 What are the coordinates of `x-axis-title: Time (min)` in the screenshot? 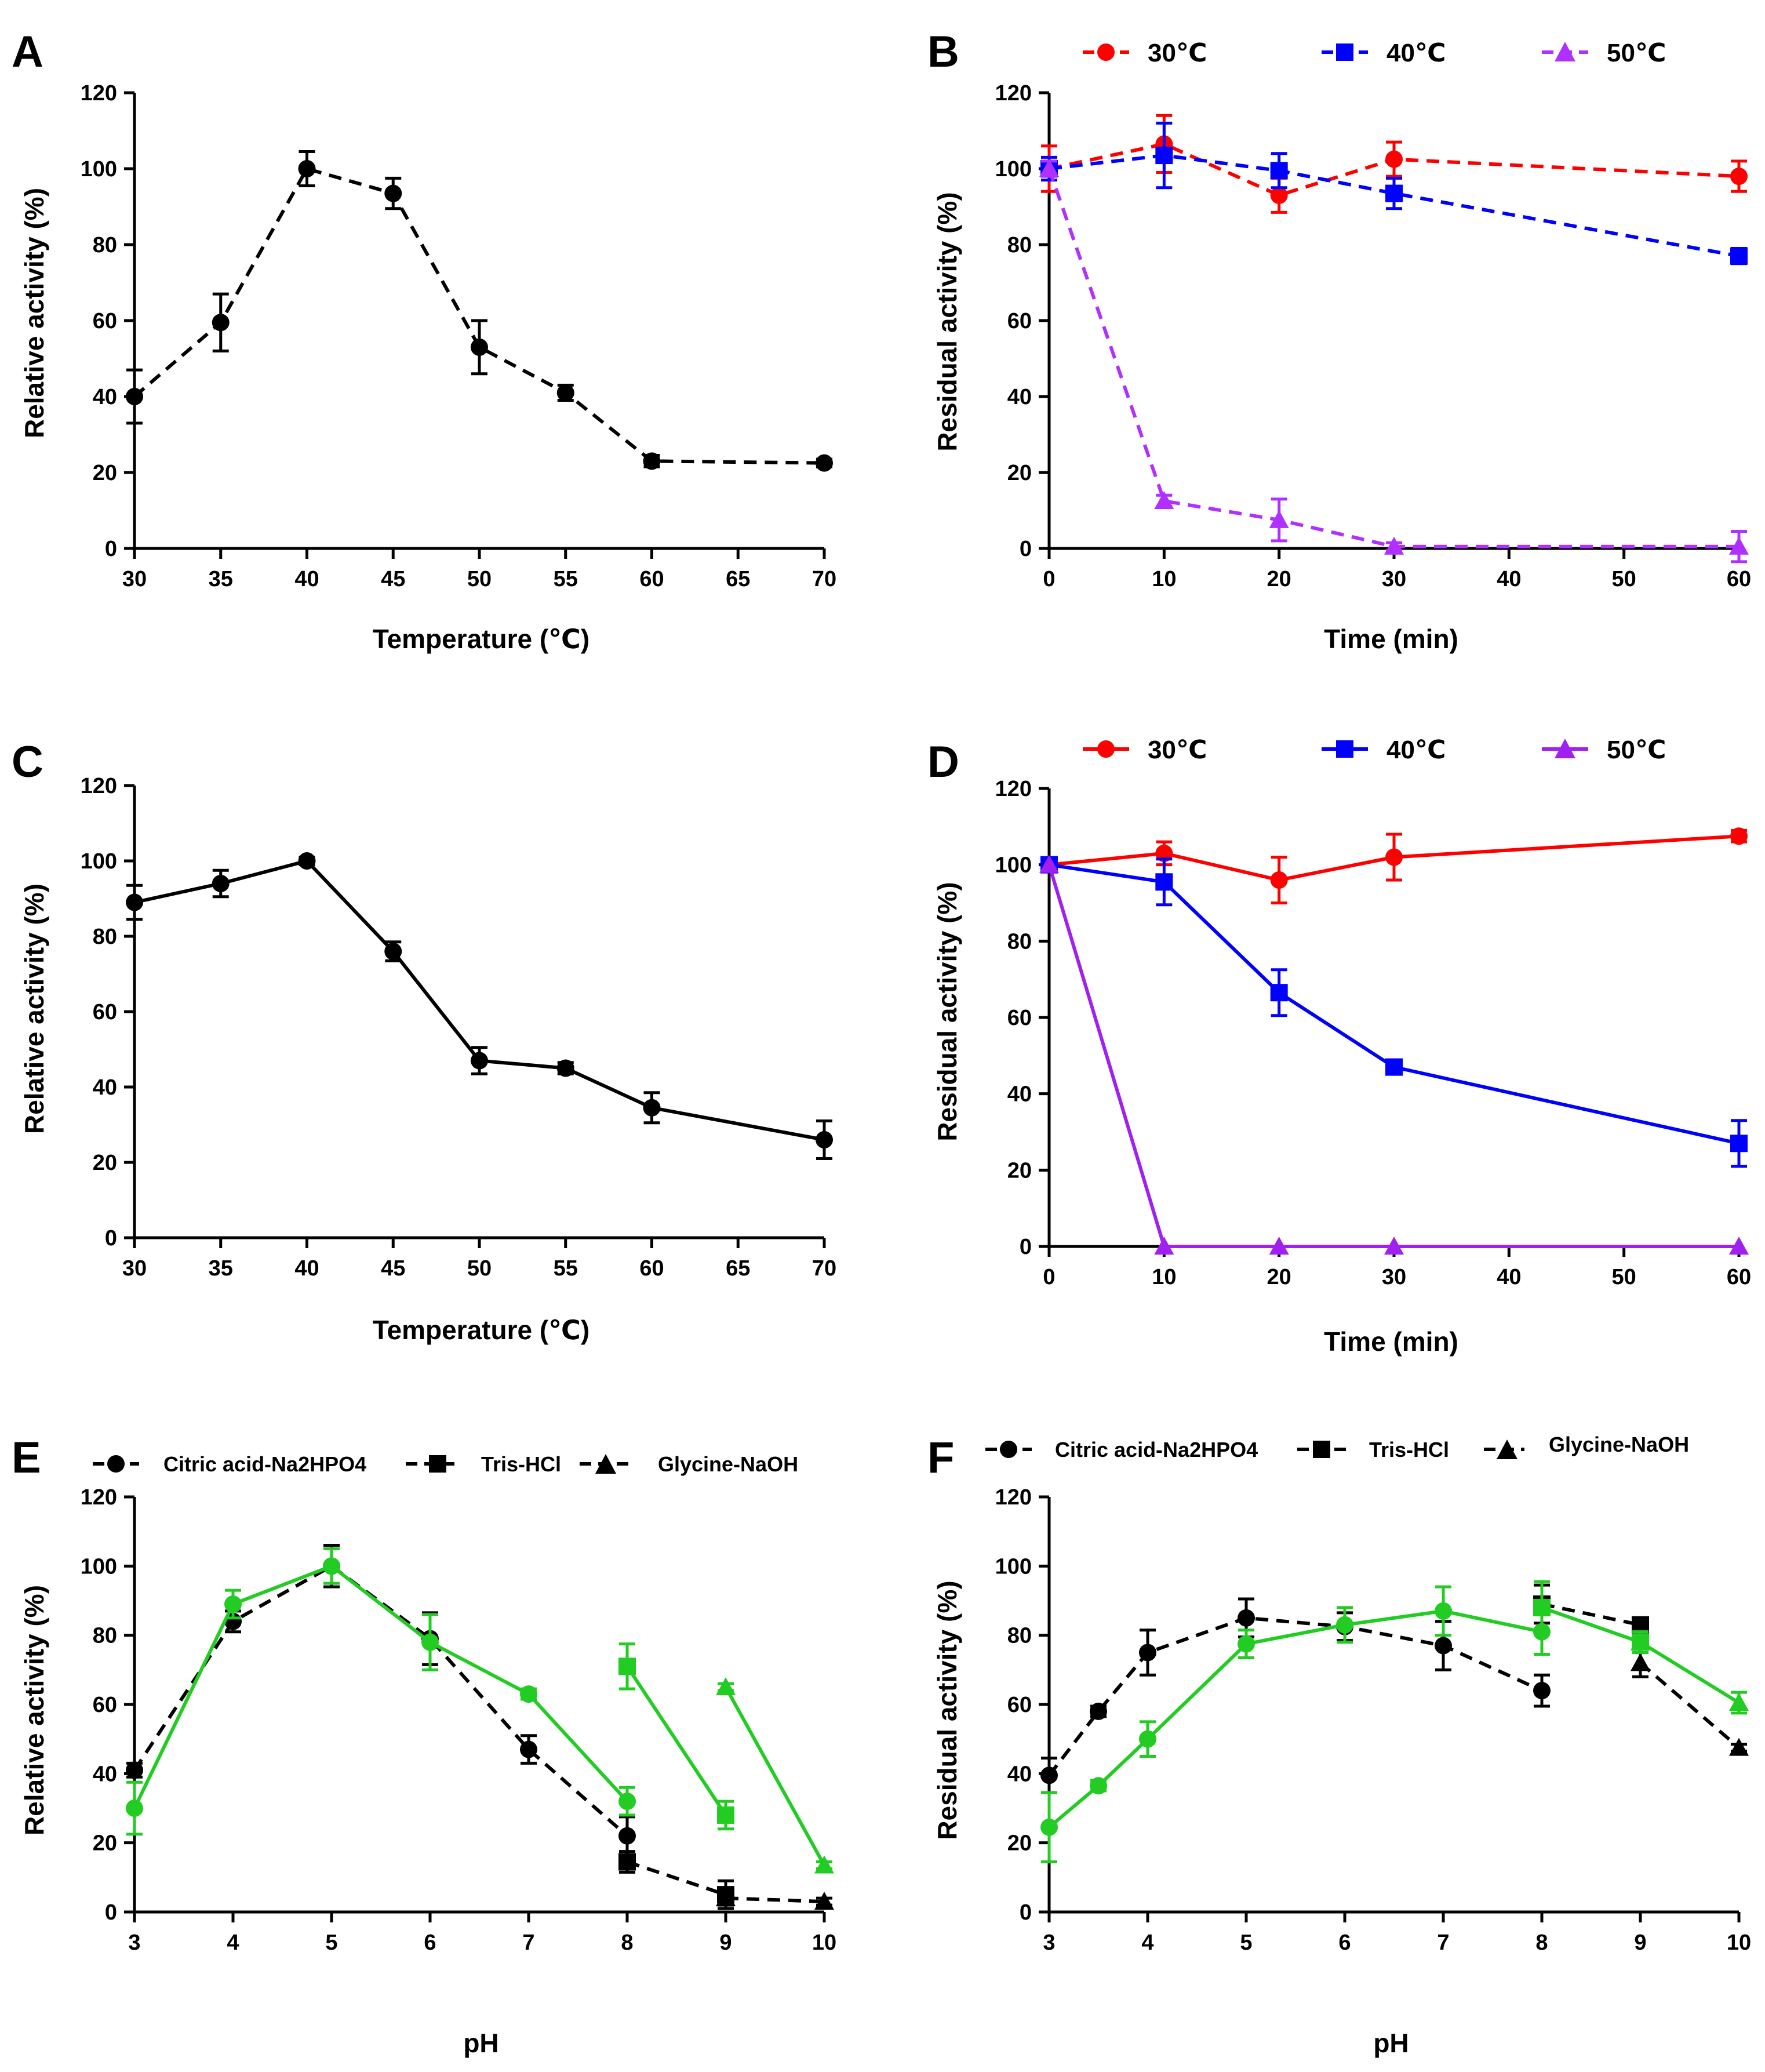 It's located at (1391, 1341).